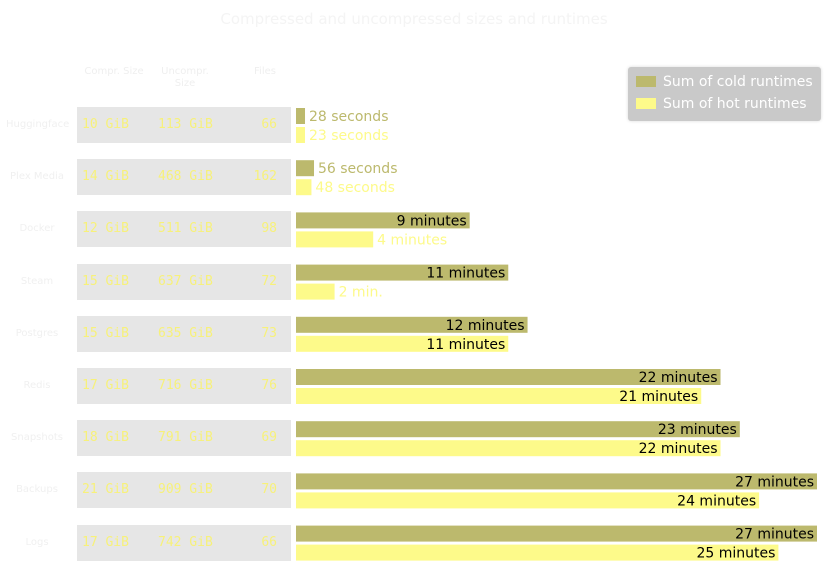  Describe the element at coordinates (465, 274) in the screenshot. I see `label-cold-runtime: 11 minutes` at that location.